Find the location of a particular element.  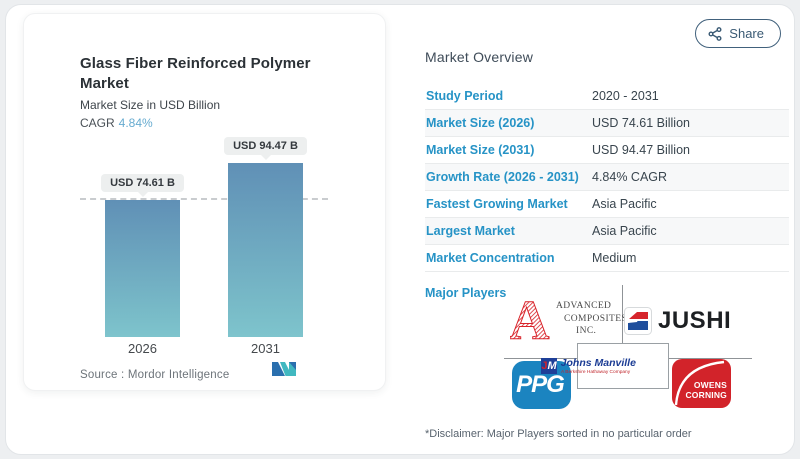

panel-title: Market Overview is located at coordinates (479, 57).